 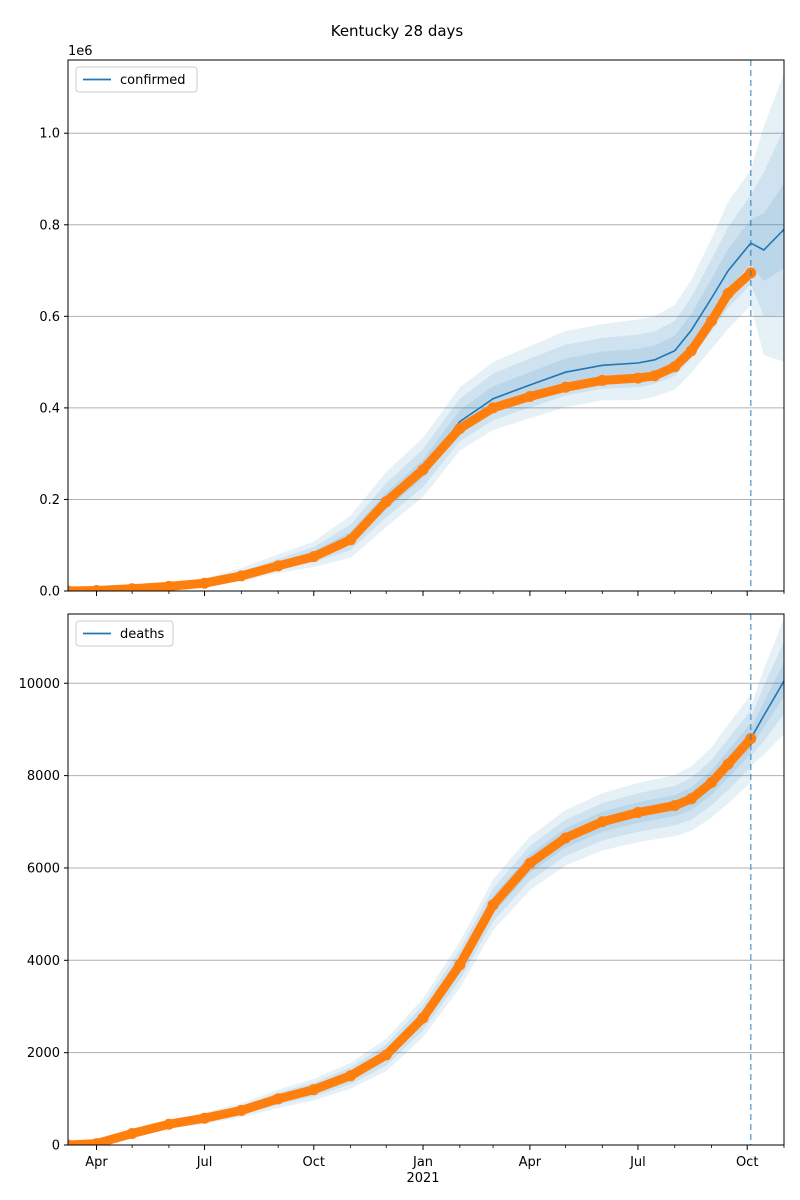 I want to click on year-label: 2021, so click(x=422, y=1178).